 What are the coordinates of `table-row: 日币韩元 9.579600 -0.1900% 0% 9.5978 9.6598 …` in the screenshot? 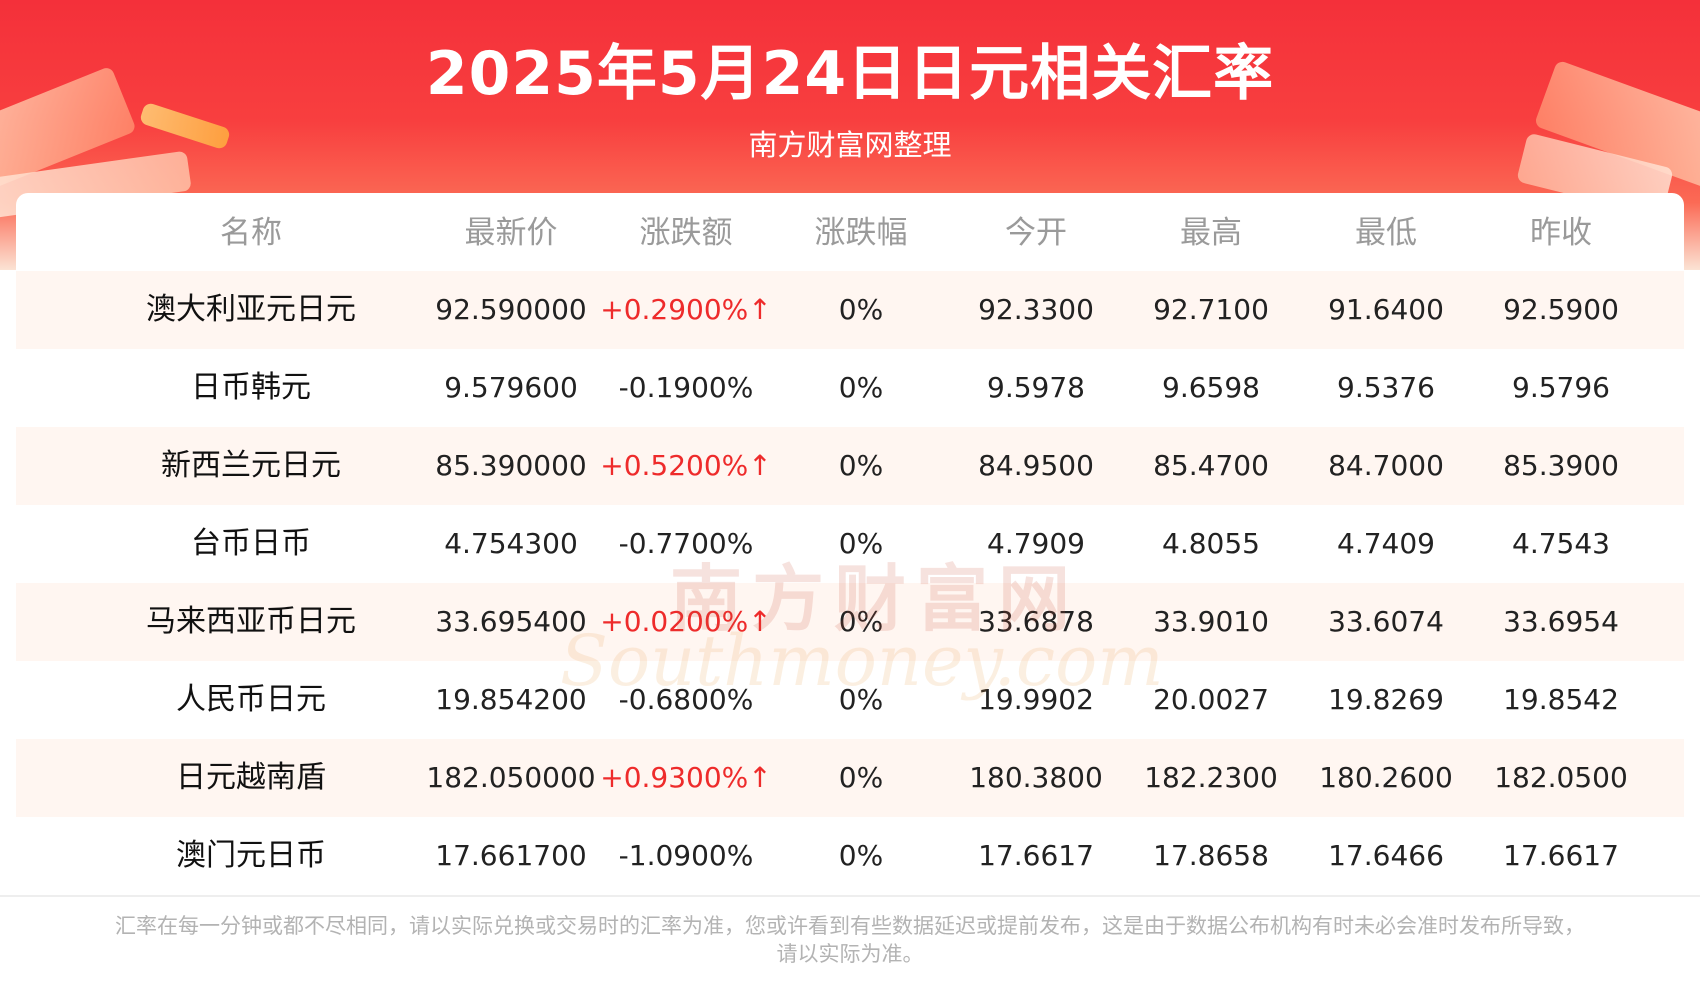 It's located at (850, 388).